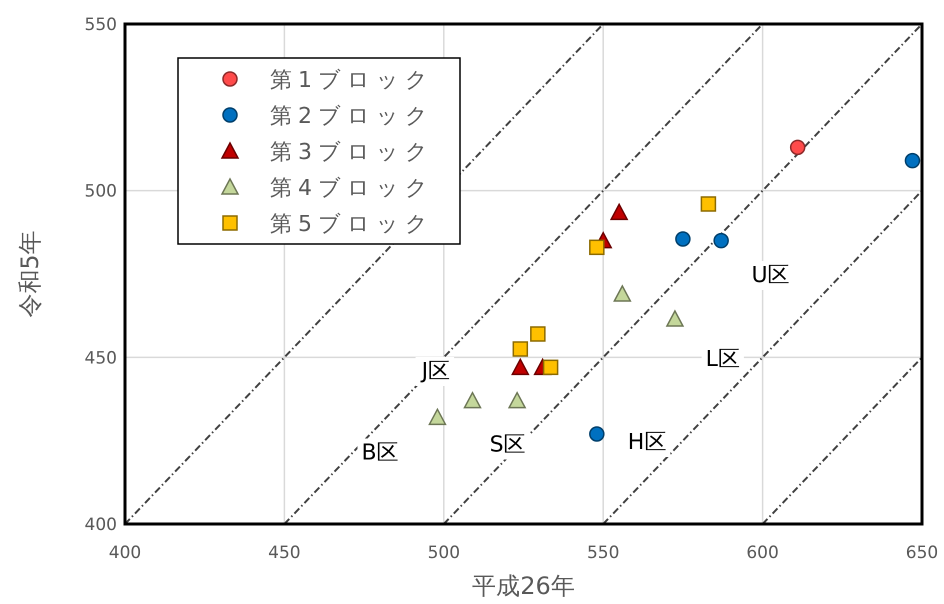  Describe the element at coordinates (352, 80) in the screenshot. I see `legend-label: 第1ブロック` at that location.